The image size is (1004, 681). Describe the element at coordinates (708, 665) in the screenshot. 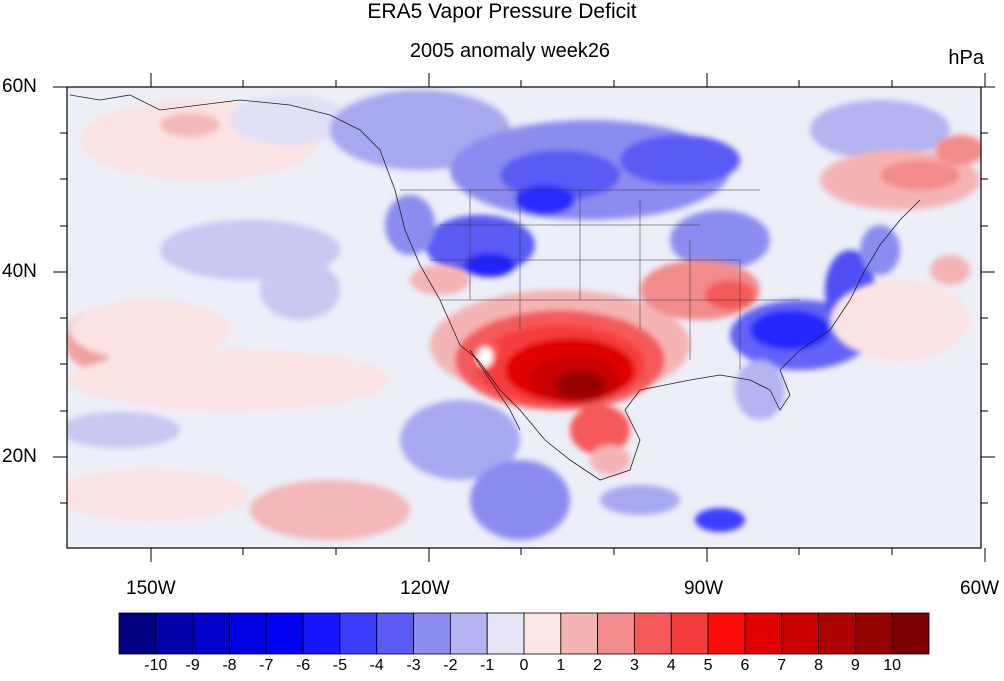

I see `colorbar-tick-label: 5` at that location.